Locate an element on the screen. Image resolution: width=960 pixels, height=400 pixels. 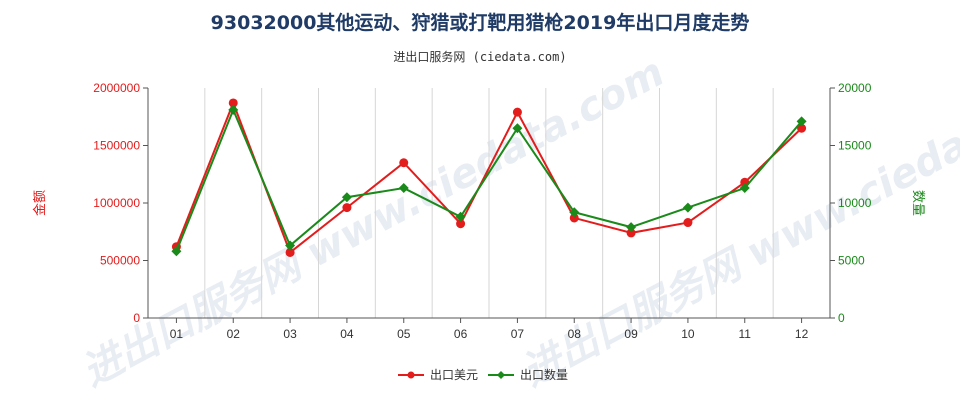
left-axis-tick-label: 1000000 is located at coordinates (116, 203).